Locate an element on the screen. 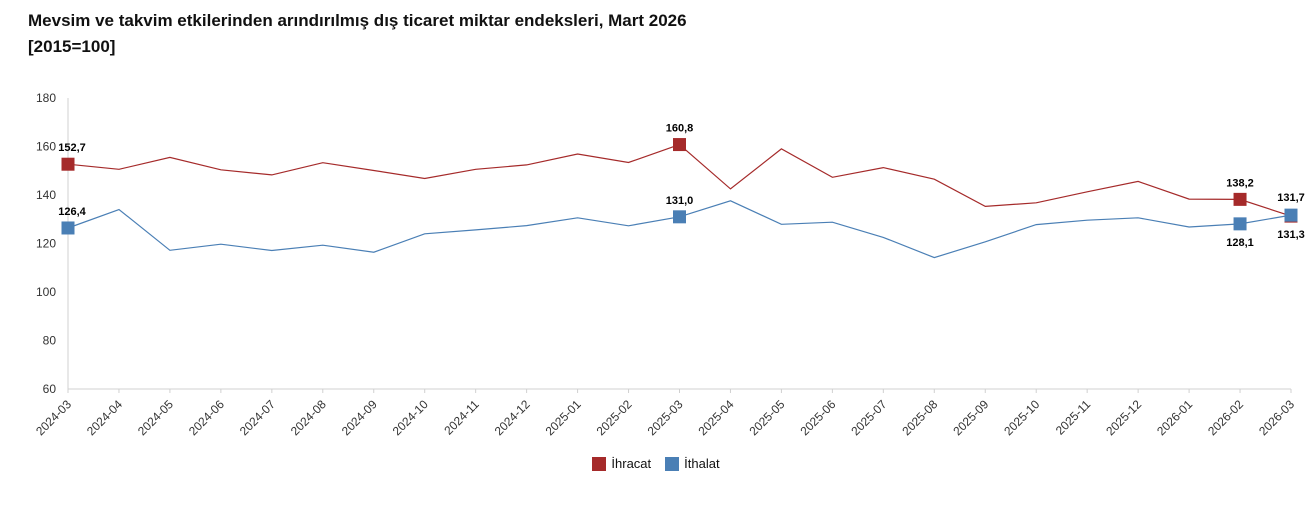 This screenshot has height=510, width=1312. x-tick-label: 2024-11 is located at coordinates (461, 417).